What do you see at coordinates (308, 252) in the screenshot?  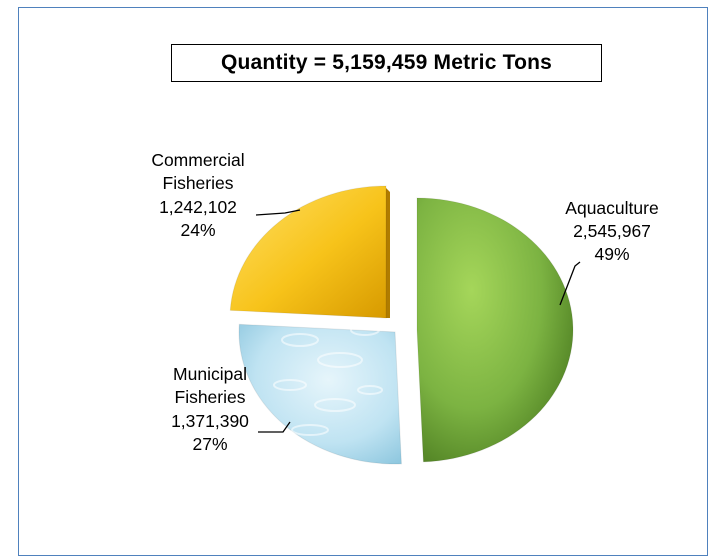 I see `commercial-slice` at bounding box center [308, 252].